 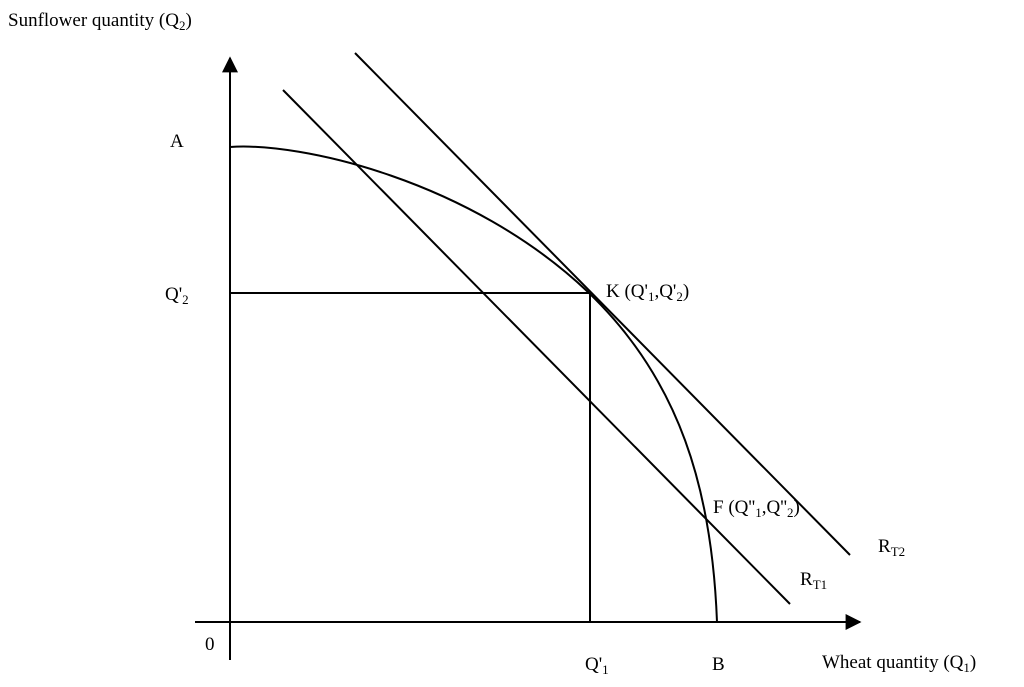 I want to click on point-b-label: B, so click(x=718, y=664).